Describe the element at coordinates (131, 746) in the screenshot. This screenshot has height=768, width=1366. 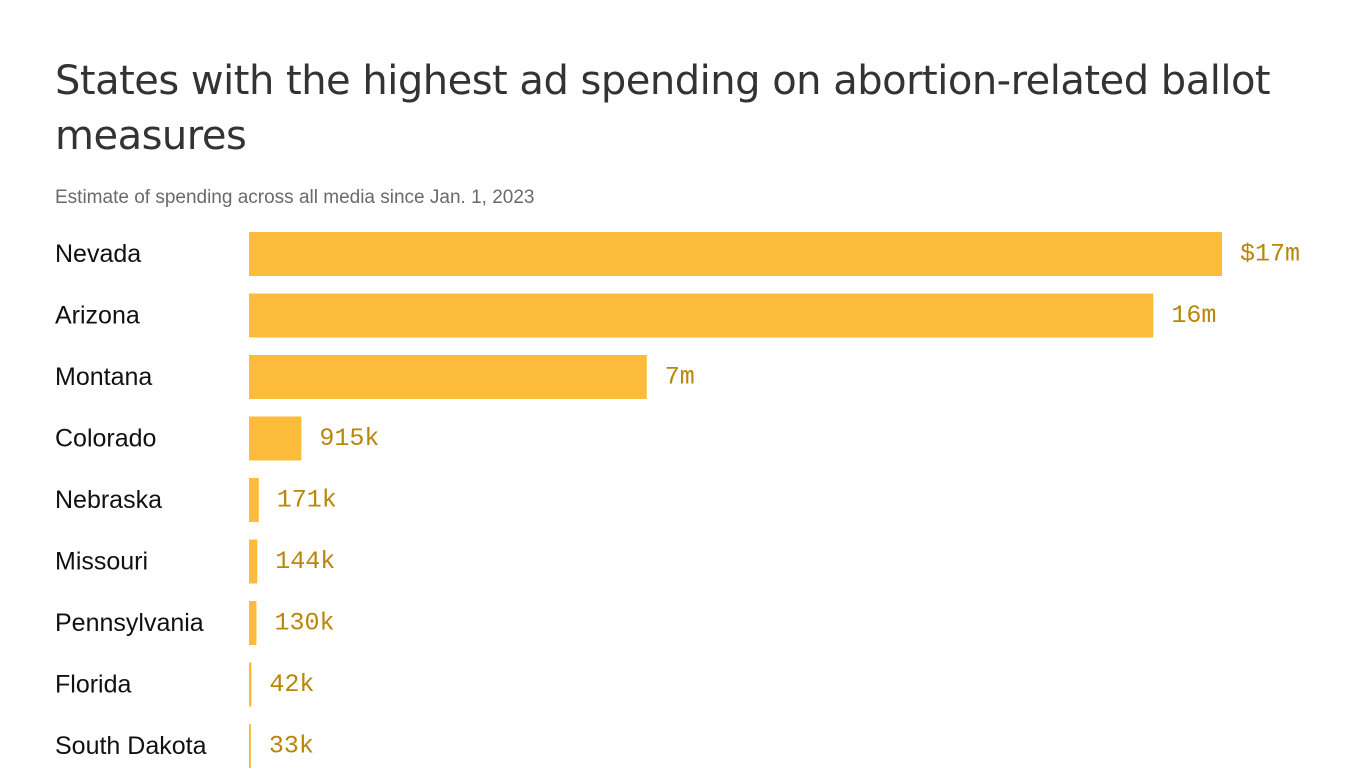
I see `category-label: South Dakota` at that location.